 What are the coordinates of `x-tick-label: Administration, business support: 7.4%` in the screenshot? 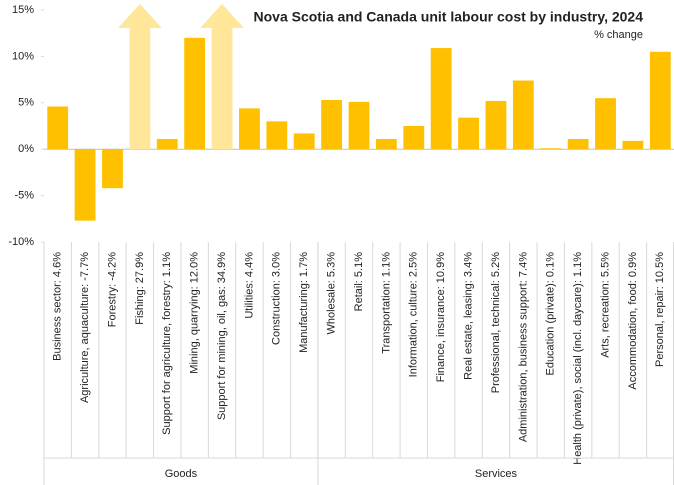 It's located at (523, 347).